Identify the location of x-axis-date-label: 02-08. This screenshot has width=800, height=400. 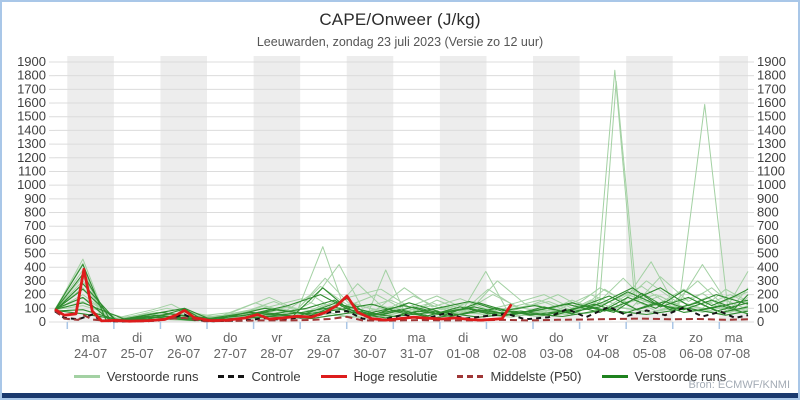
(509, 353).